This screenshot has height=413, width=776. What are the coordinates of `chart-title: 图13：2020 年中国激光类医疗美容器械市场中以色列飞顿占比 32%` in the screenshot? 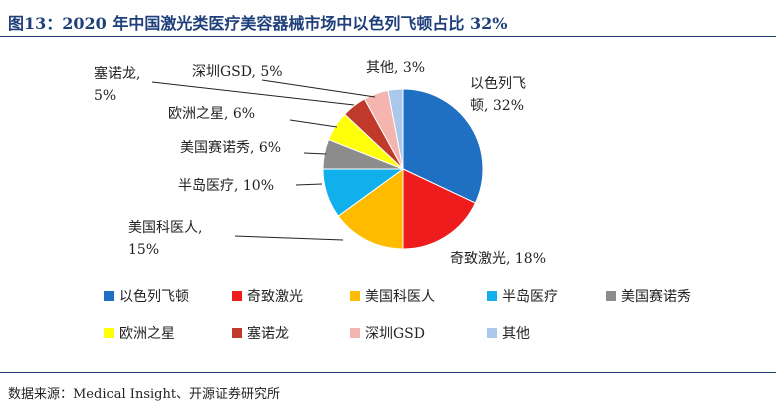 It's located at (258, 23).